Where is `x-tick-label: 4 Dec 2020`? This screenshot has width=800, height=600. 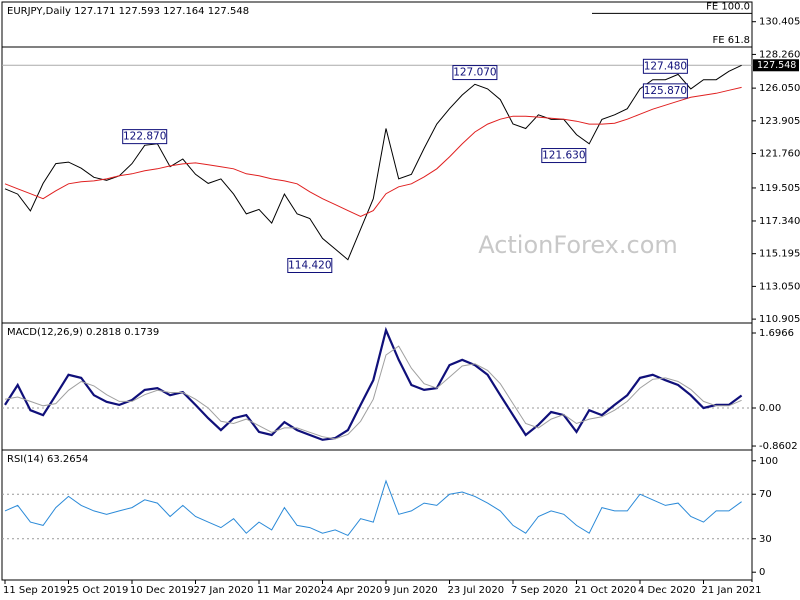
x-tick-label: 4 Dec 2020 is located at coordinates (667, 590).